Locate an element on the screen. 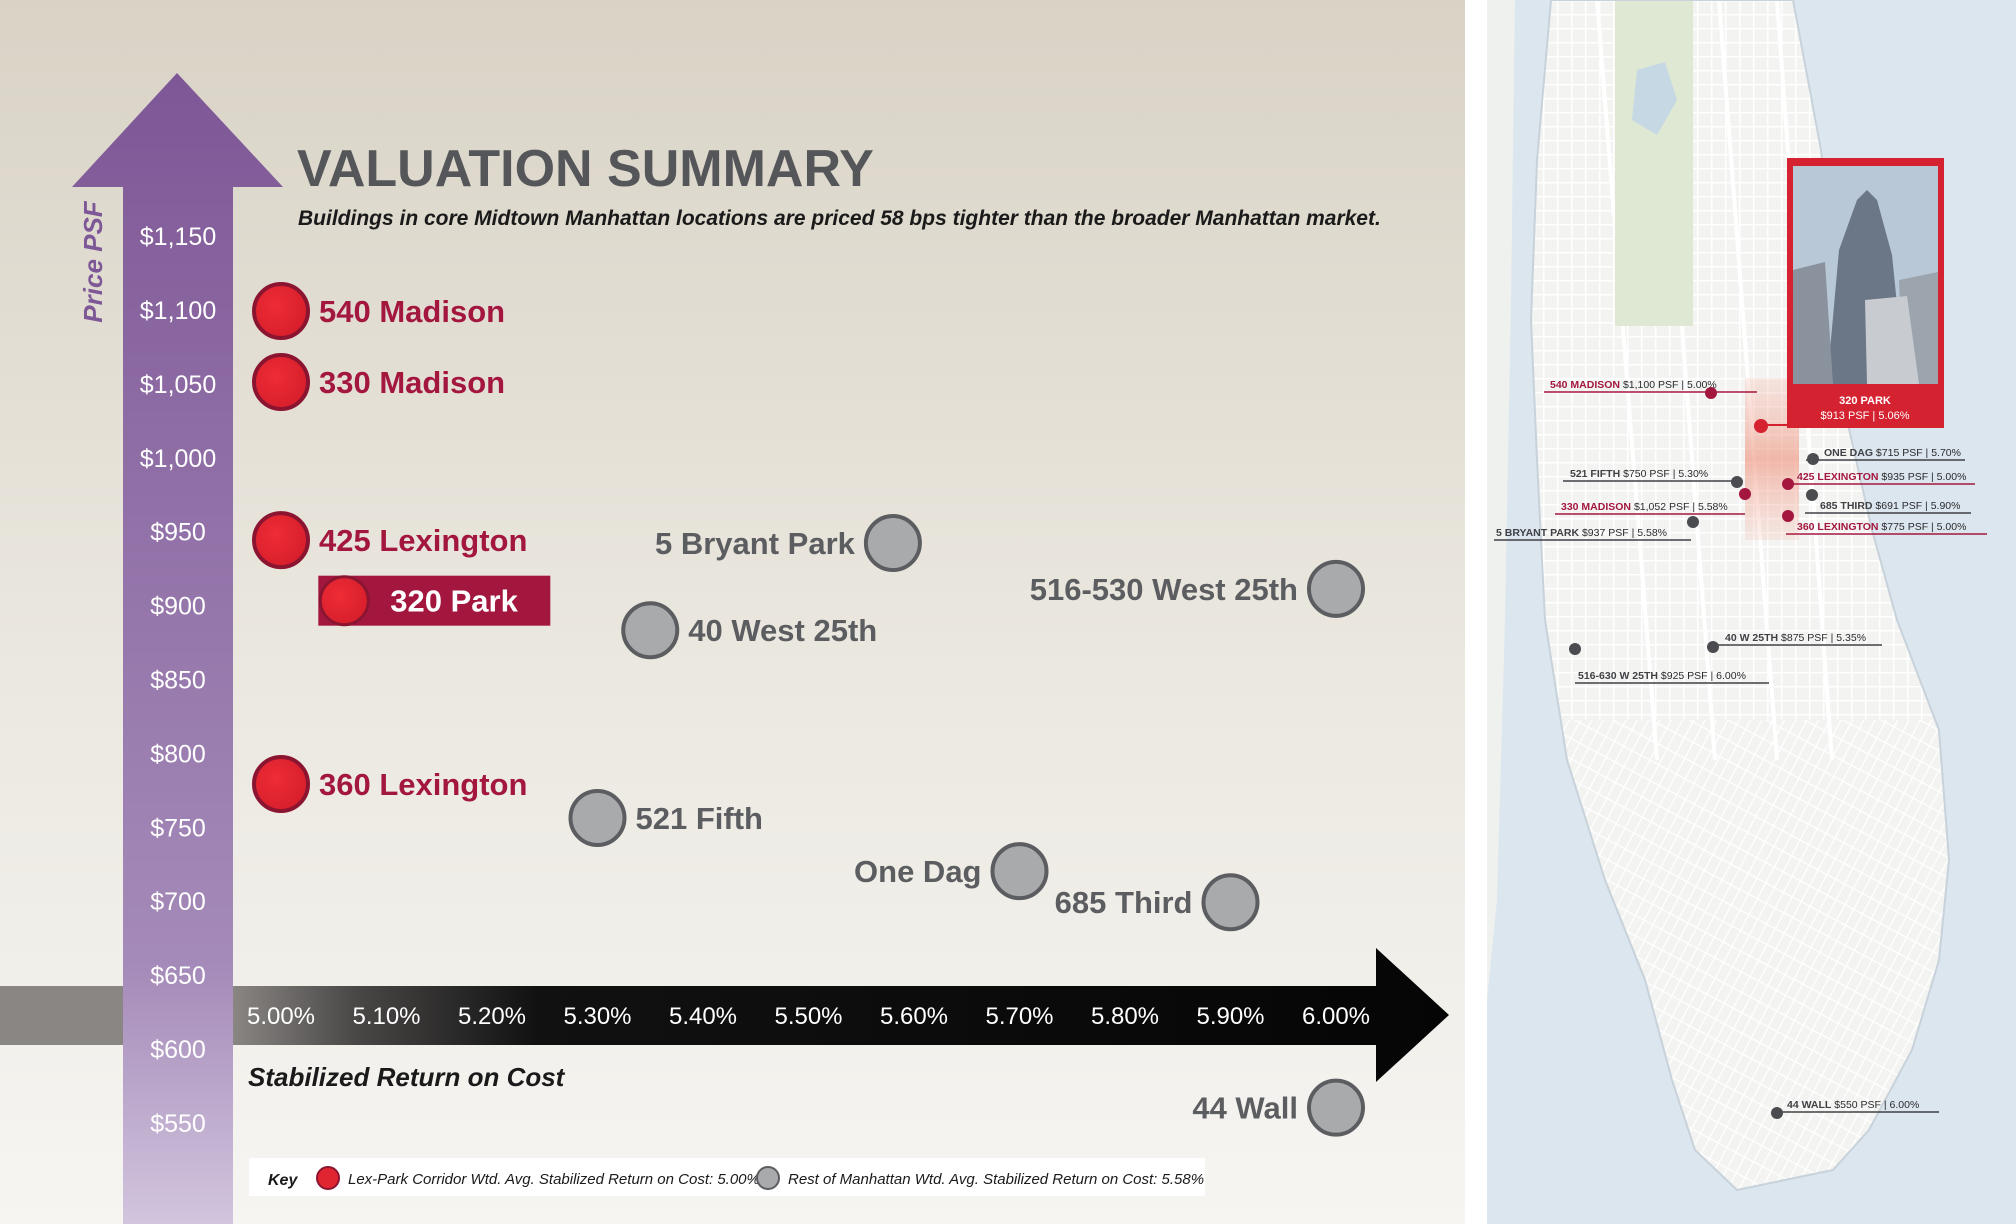 The width and height of the screenshot is (2016, 1224). x-tick-label: 5.40% is located at coordinates (703, 1016).